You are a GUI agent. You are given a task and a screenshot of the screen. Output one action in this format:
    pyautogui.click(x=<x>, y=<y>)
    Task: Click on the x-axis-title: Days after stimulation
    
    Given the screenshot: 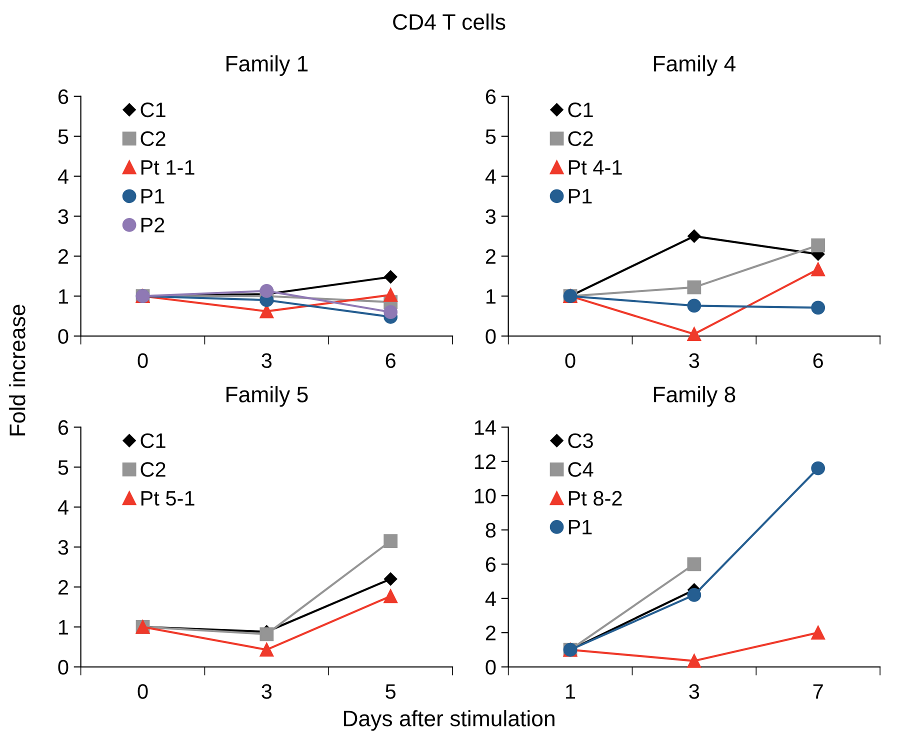 What is the action you would take?
    pyautogui.click(x=449, y=720)
    